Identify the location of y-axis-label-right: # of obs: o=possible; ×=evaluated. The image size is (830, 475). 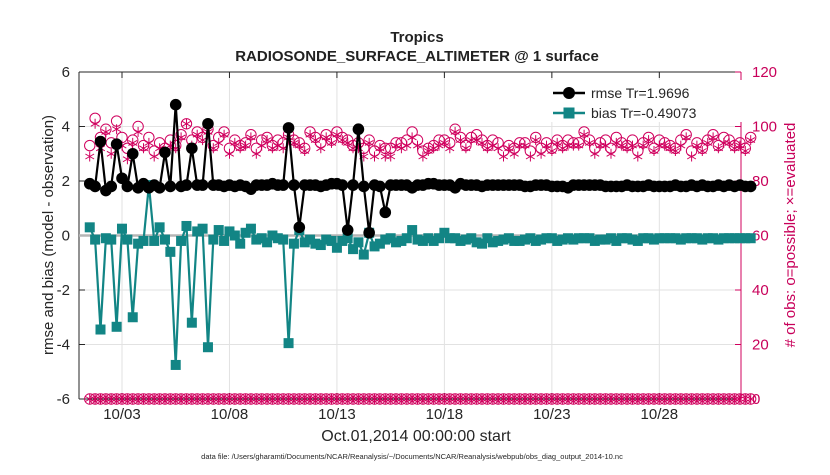
(790, 235).